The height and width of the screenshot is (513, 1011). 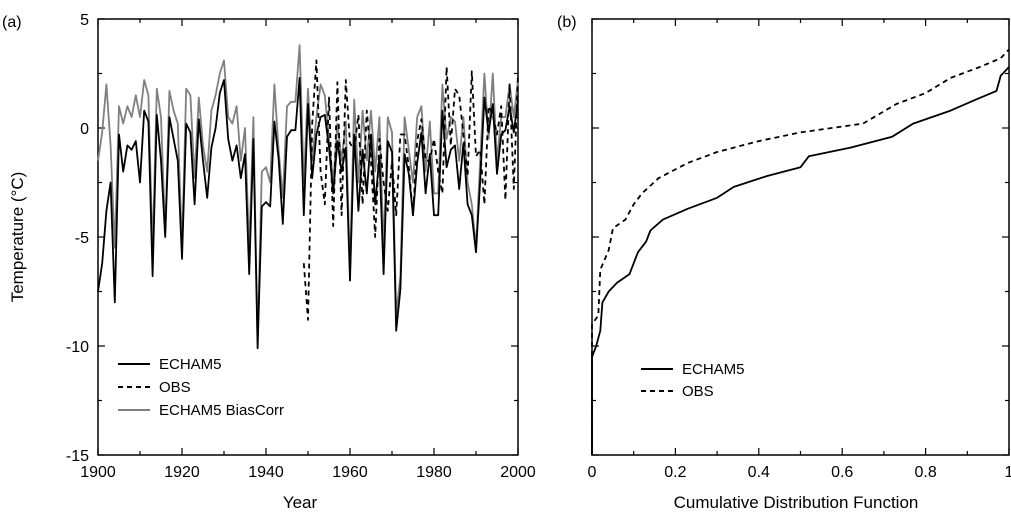 What do you see at coordinates (518, 472) in the screenshot?
I see `x-tick-label-a: 2000` at bounding box center [518, 472].